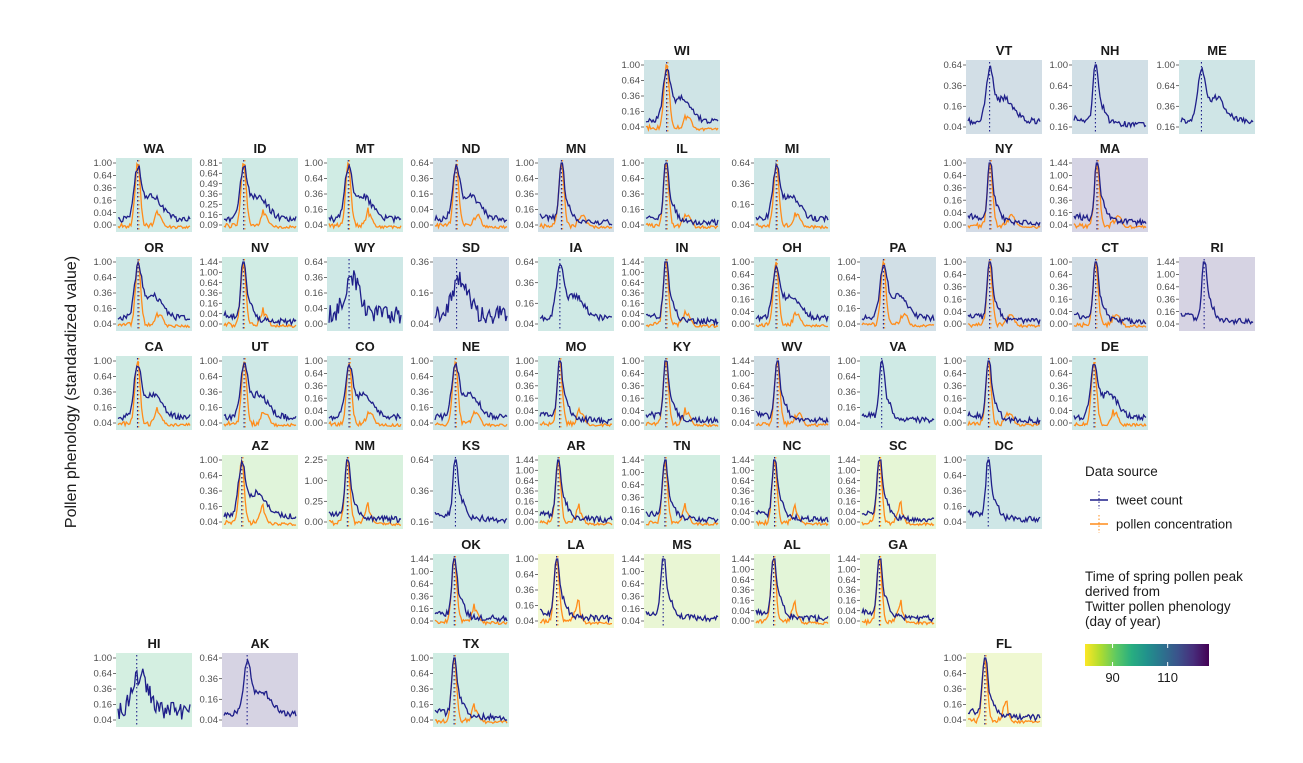  Describe the element at coordinates (460, 483) in the screenshot. I see `panel-ks: KS 0.64 0.36 0.16` at that location.